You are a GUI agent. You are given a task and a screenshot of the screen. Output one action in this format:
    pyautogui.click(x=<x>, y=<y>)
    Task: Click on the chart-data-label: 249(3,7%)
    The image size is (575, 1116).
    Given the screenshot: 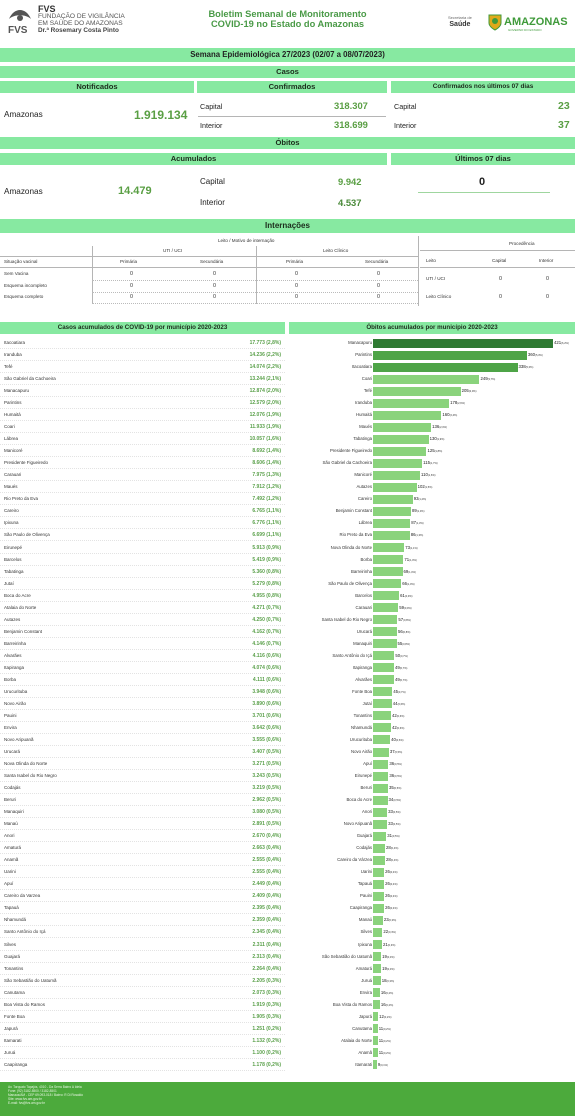 What is the action you would take?
    pyautogui.click(x=487, y=379)
    